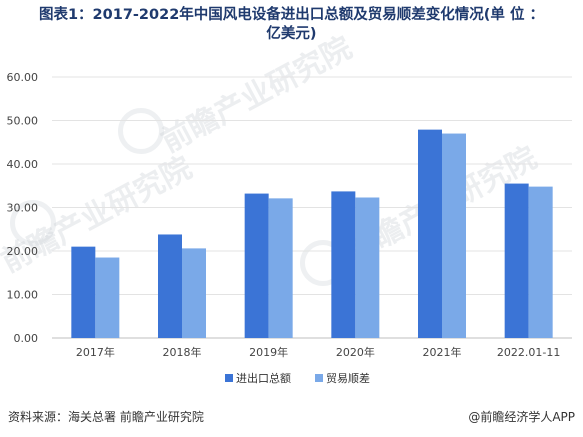 The height and width of the screenshot is (437, 583). I want to click on legend-label: 进出口总额, so click(263, 378).